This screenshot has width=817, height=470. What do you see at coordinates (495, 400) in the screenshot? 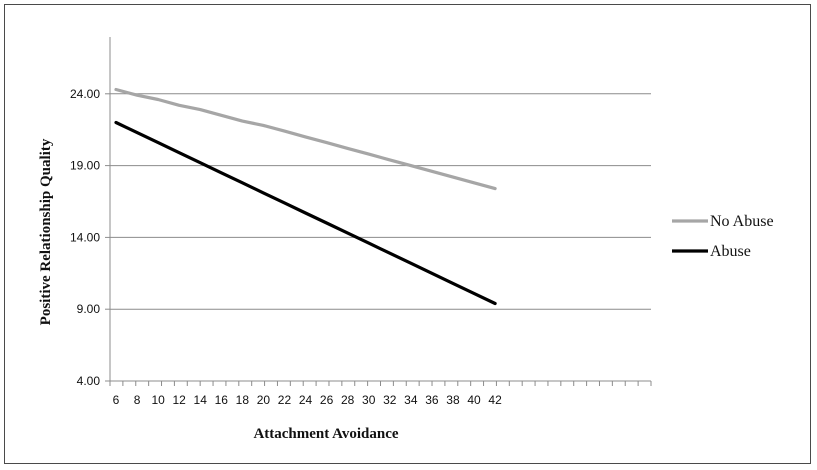
I see `x-tick-label: 42` at bounding box center [495, 400].